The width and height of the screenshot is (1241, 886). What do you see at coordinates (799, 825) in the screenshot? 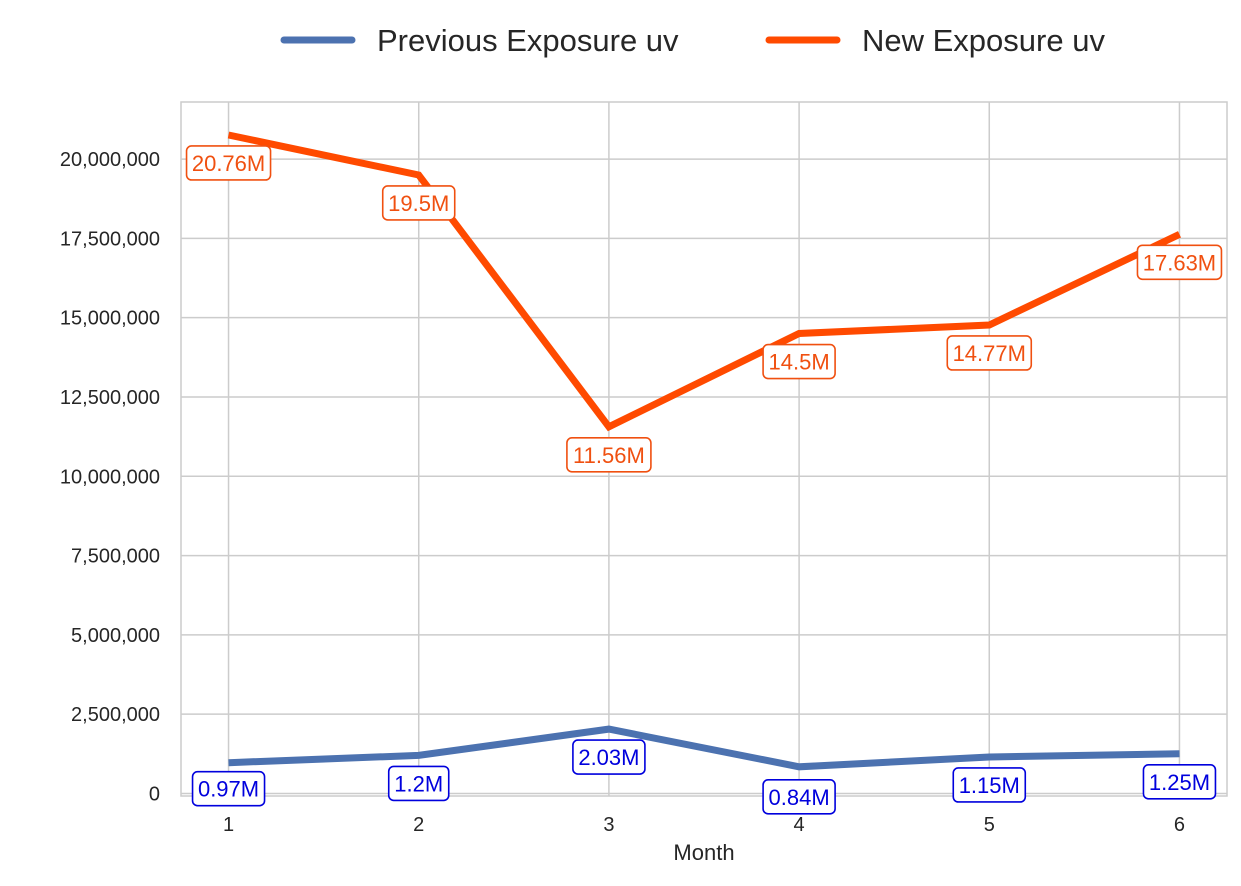
I see `x-tick-label: 4` at bounding box center [799, 825].